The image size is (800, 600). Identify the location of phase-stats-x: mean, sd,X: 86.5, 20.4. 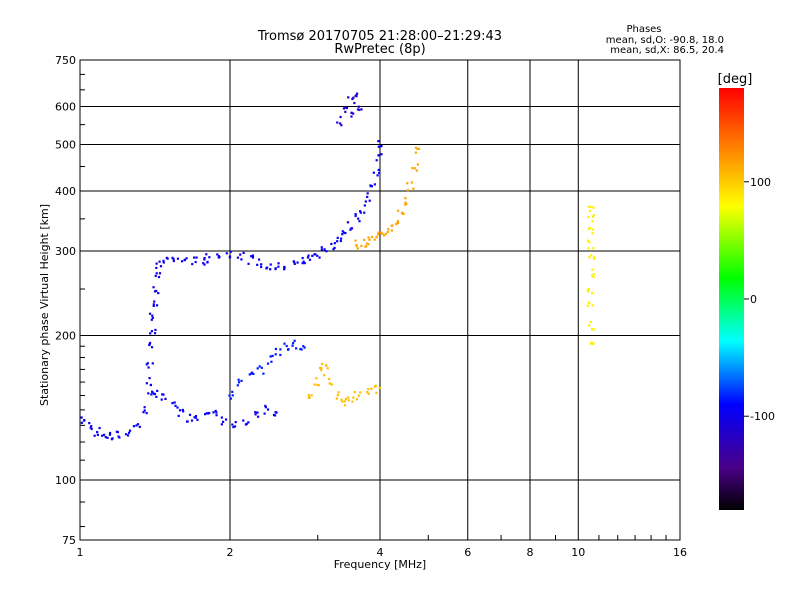
(667, 50).